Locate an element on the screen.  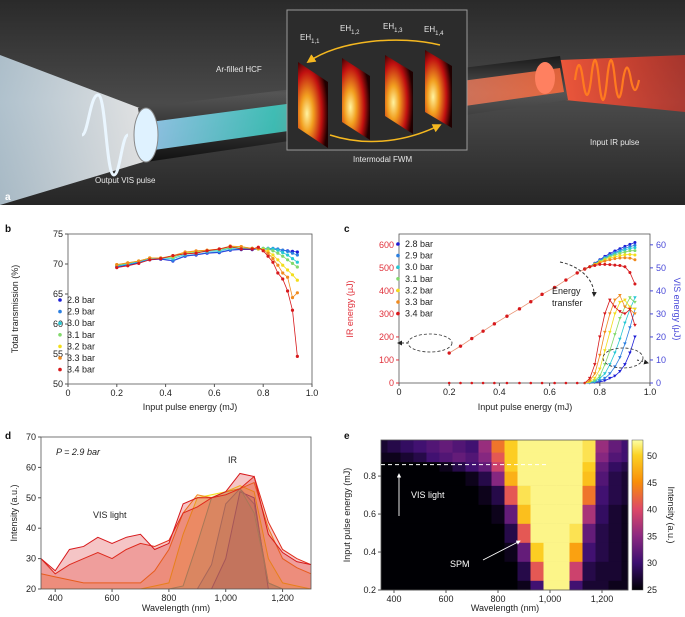
c-xlabel: Input pulse energy (mJ) is located at coordinates (525, 407).